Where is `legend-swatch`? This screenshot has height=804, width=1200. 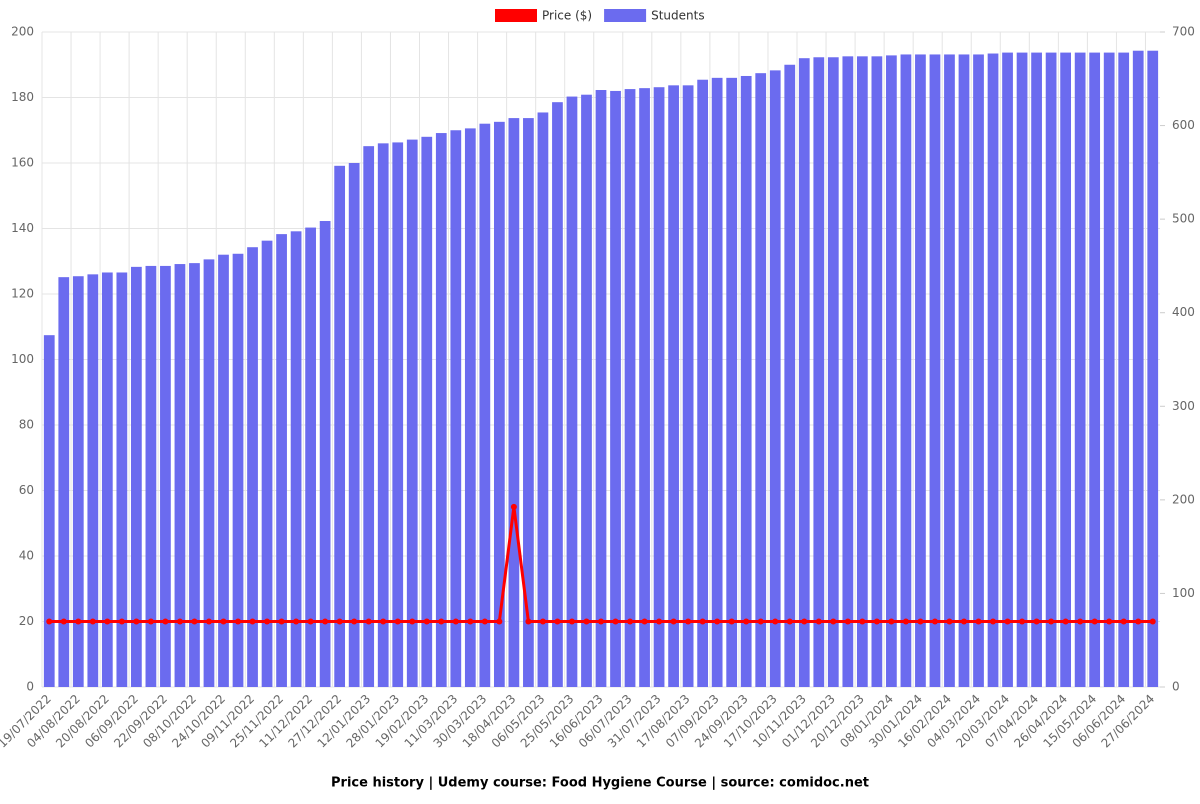
legend-swatch is located at coordinates (516, 15).